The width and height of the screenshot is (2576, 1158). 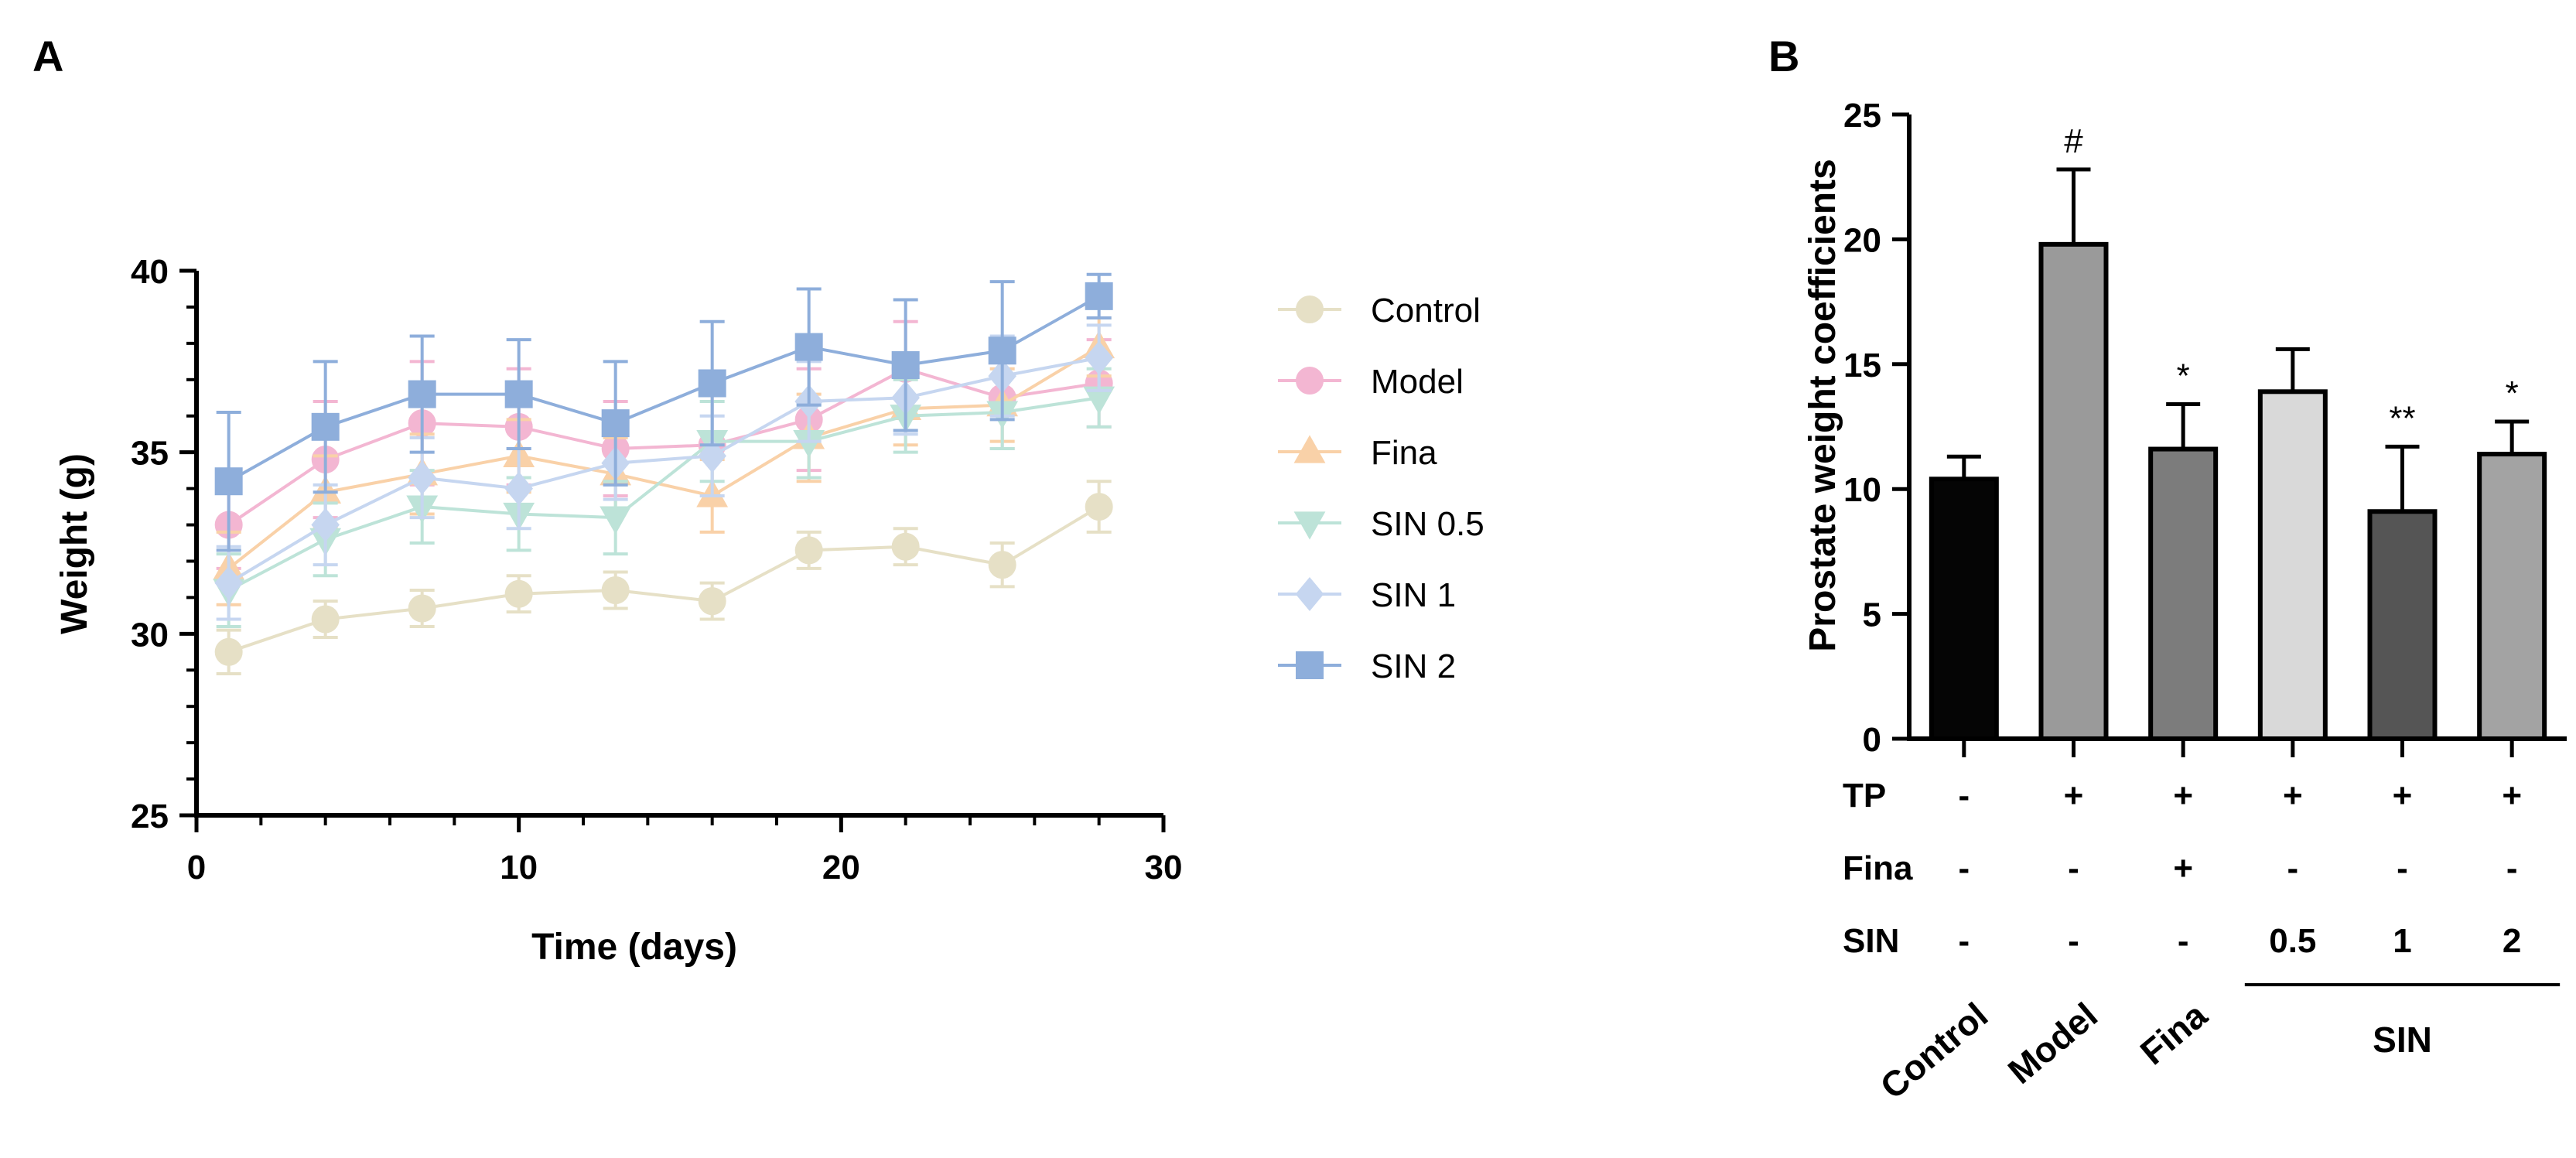 I want to click on a-x-tick-label: 0, so click(x=196, y=867).